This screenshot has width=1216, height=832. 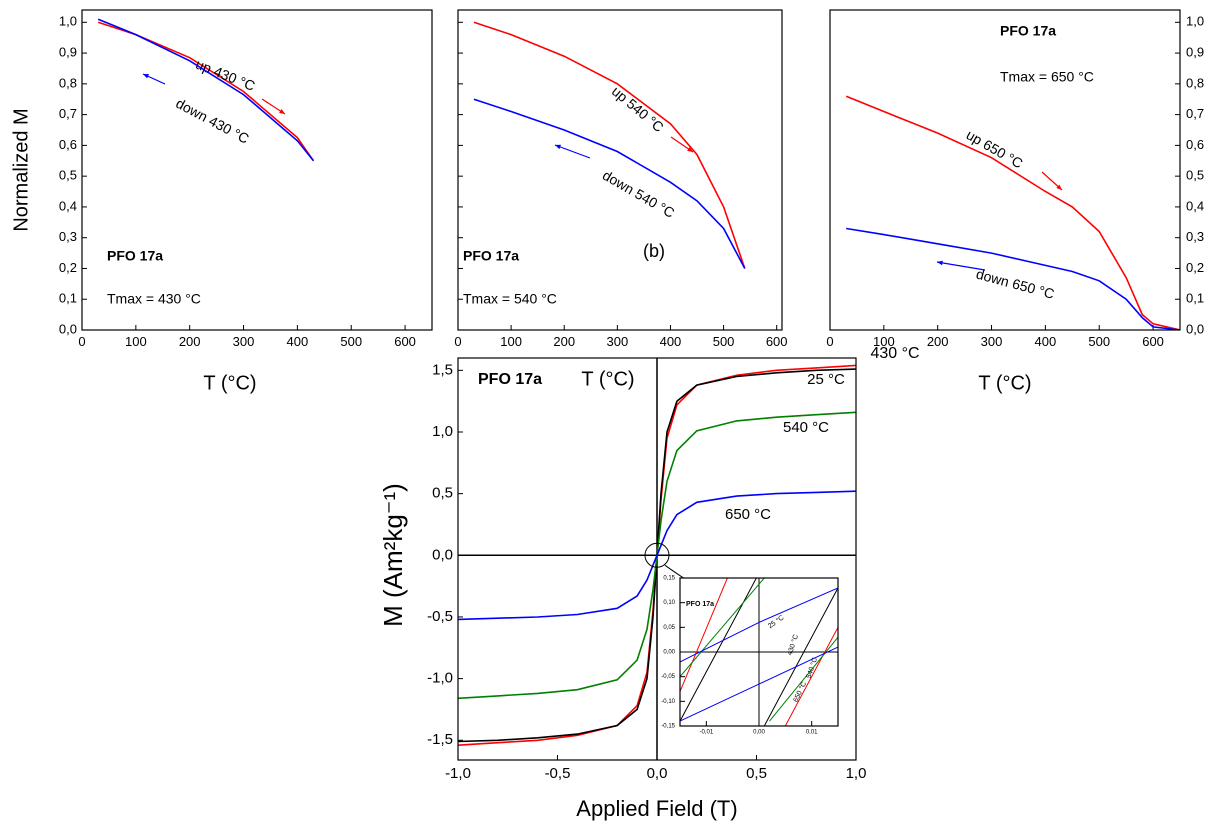 What do you see at coordinates (812, 732) in the screenshot?
I see `x-tick-label: 0,01` at bounding box center [812, 732].